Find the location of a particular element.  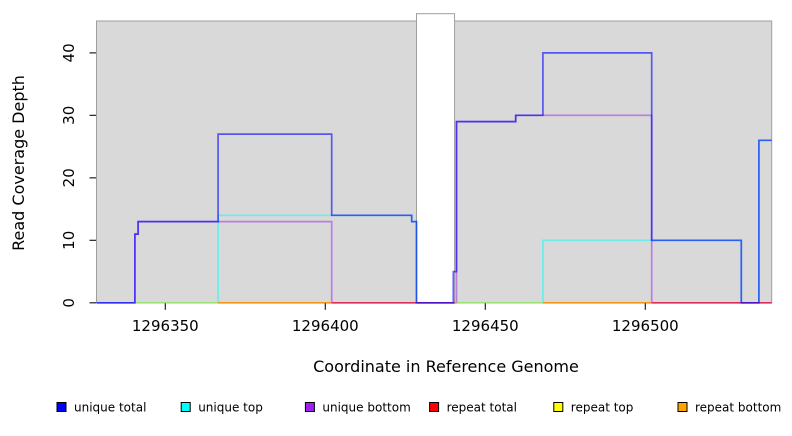

legend-label: unique bottom is located at coordinates (366, 408).